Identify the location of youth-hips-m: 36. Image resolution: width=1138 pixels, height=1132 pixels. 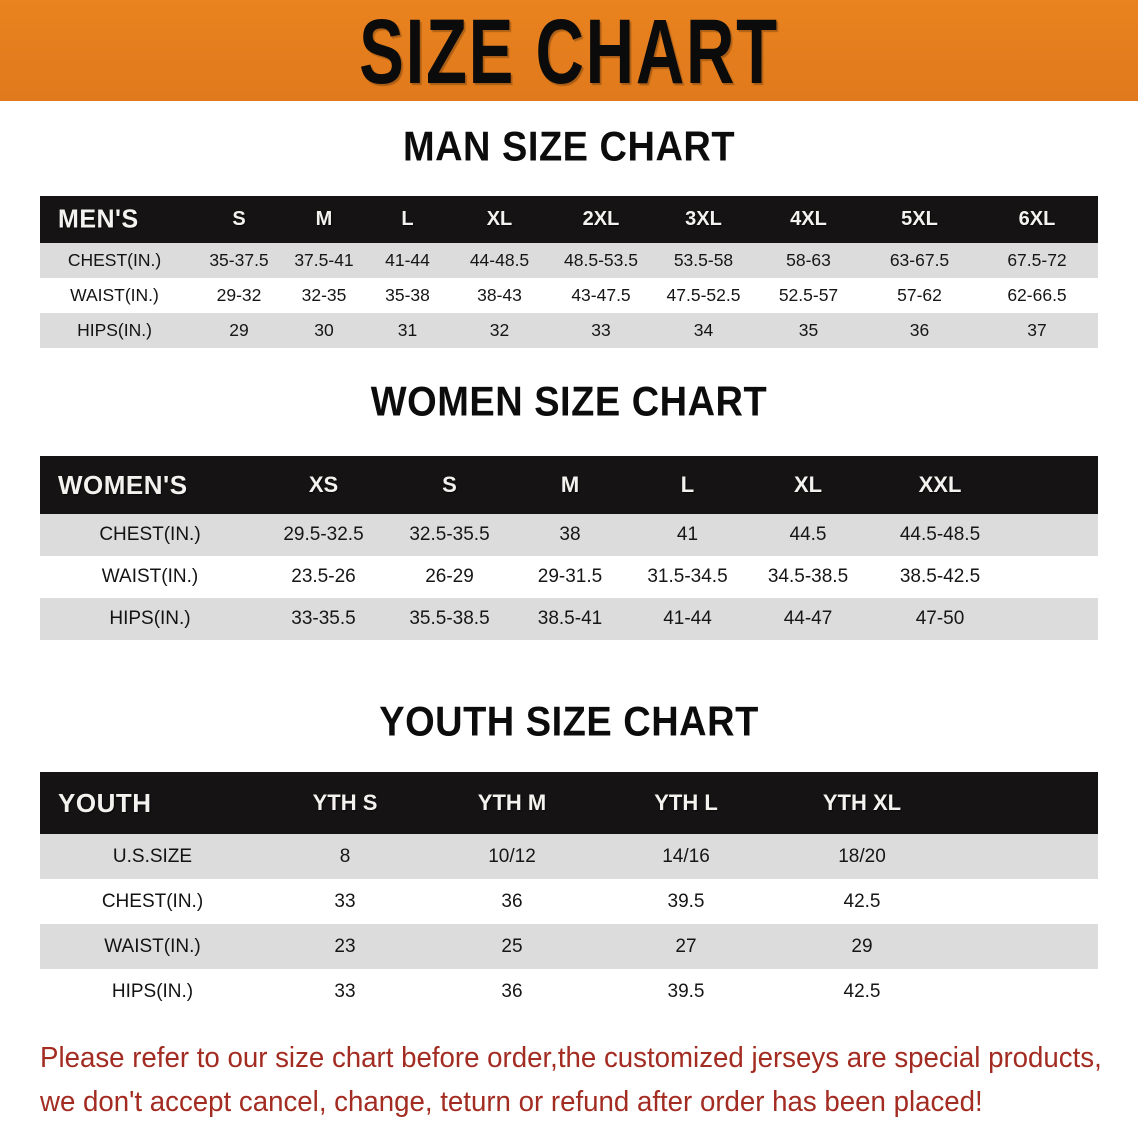
(512, 991).